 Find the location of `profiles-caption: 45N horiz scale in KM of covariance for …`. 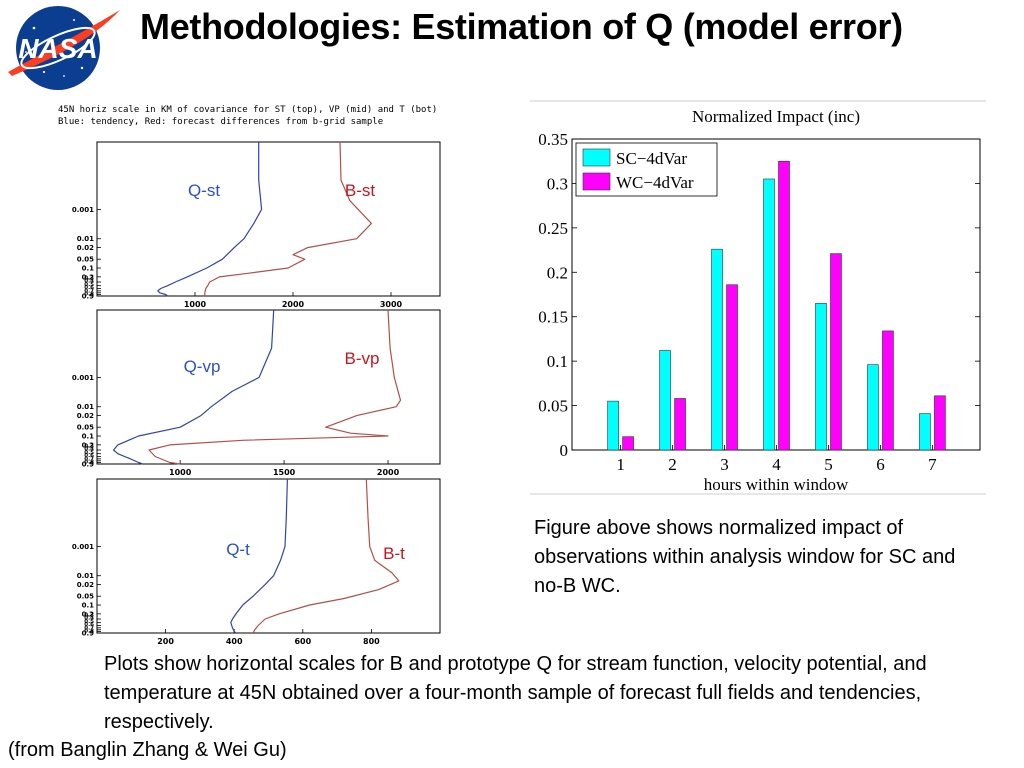

profiles-caption: 45N horiz scale in KM of covariance for … is located at coordinates (247, 116).